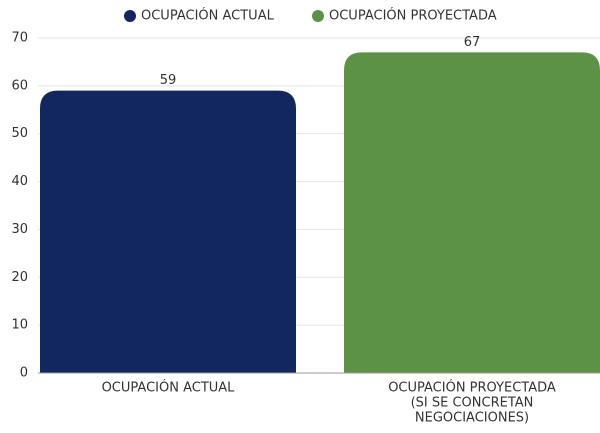 This screenshot has width=600, height=433. I want to click on y-tick-label: 40, so click(19, 181).